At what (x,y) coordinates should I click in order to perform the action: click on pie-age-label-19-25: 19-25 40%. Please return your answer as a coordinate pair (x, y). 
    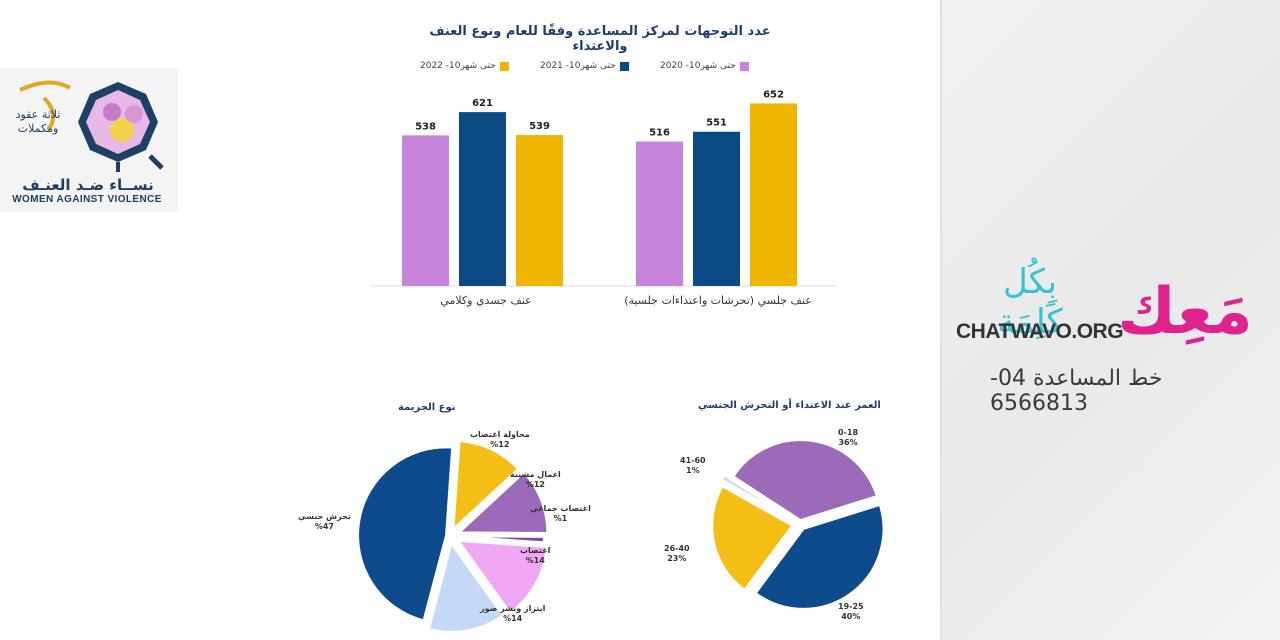
    Looking at the image, I should click on (851, 612).